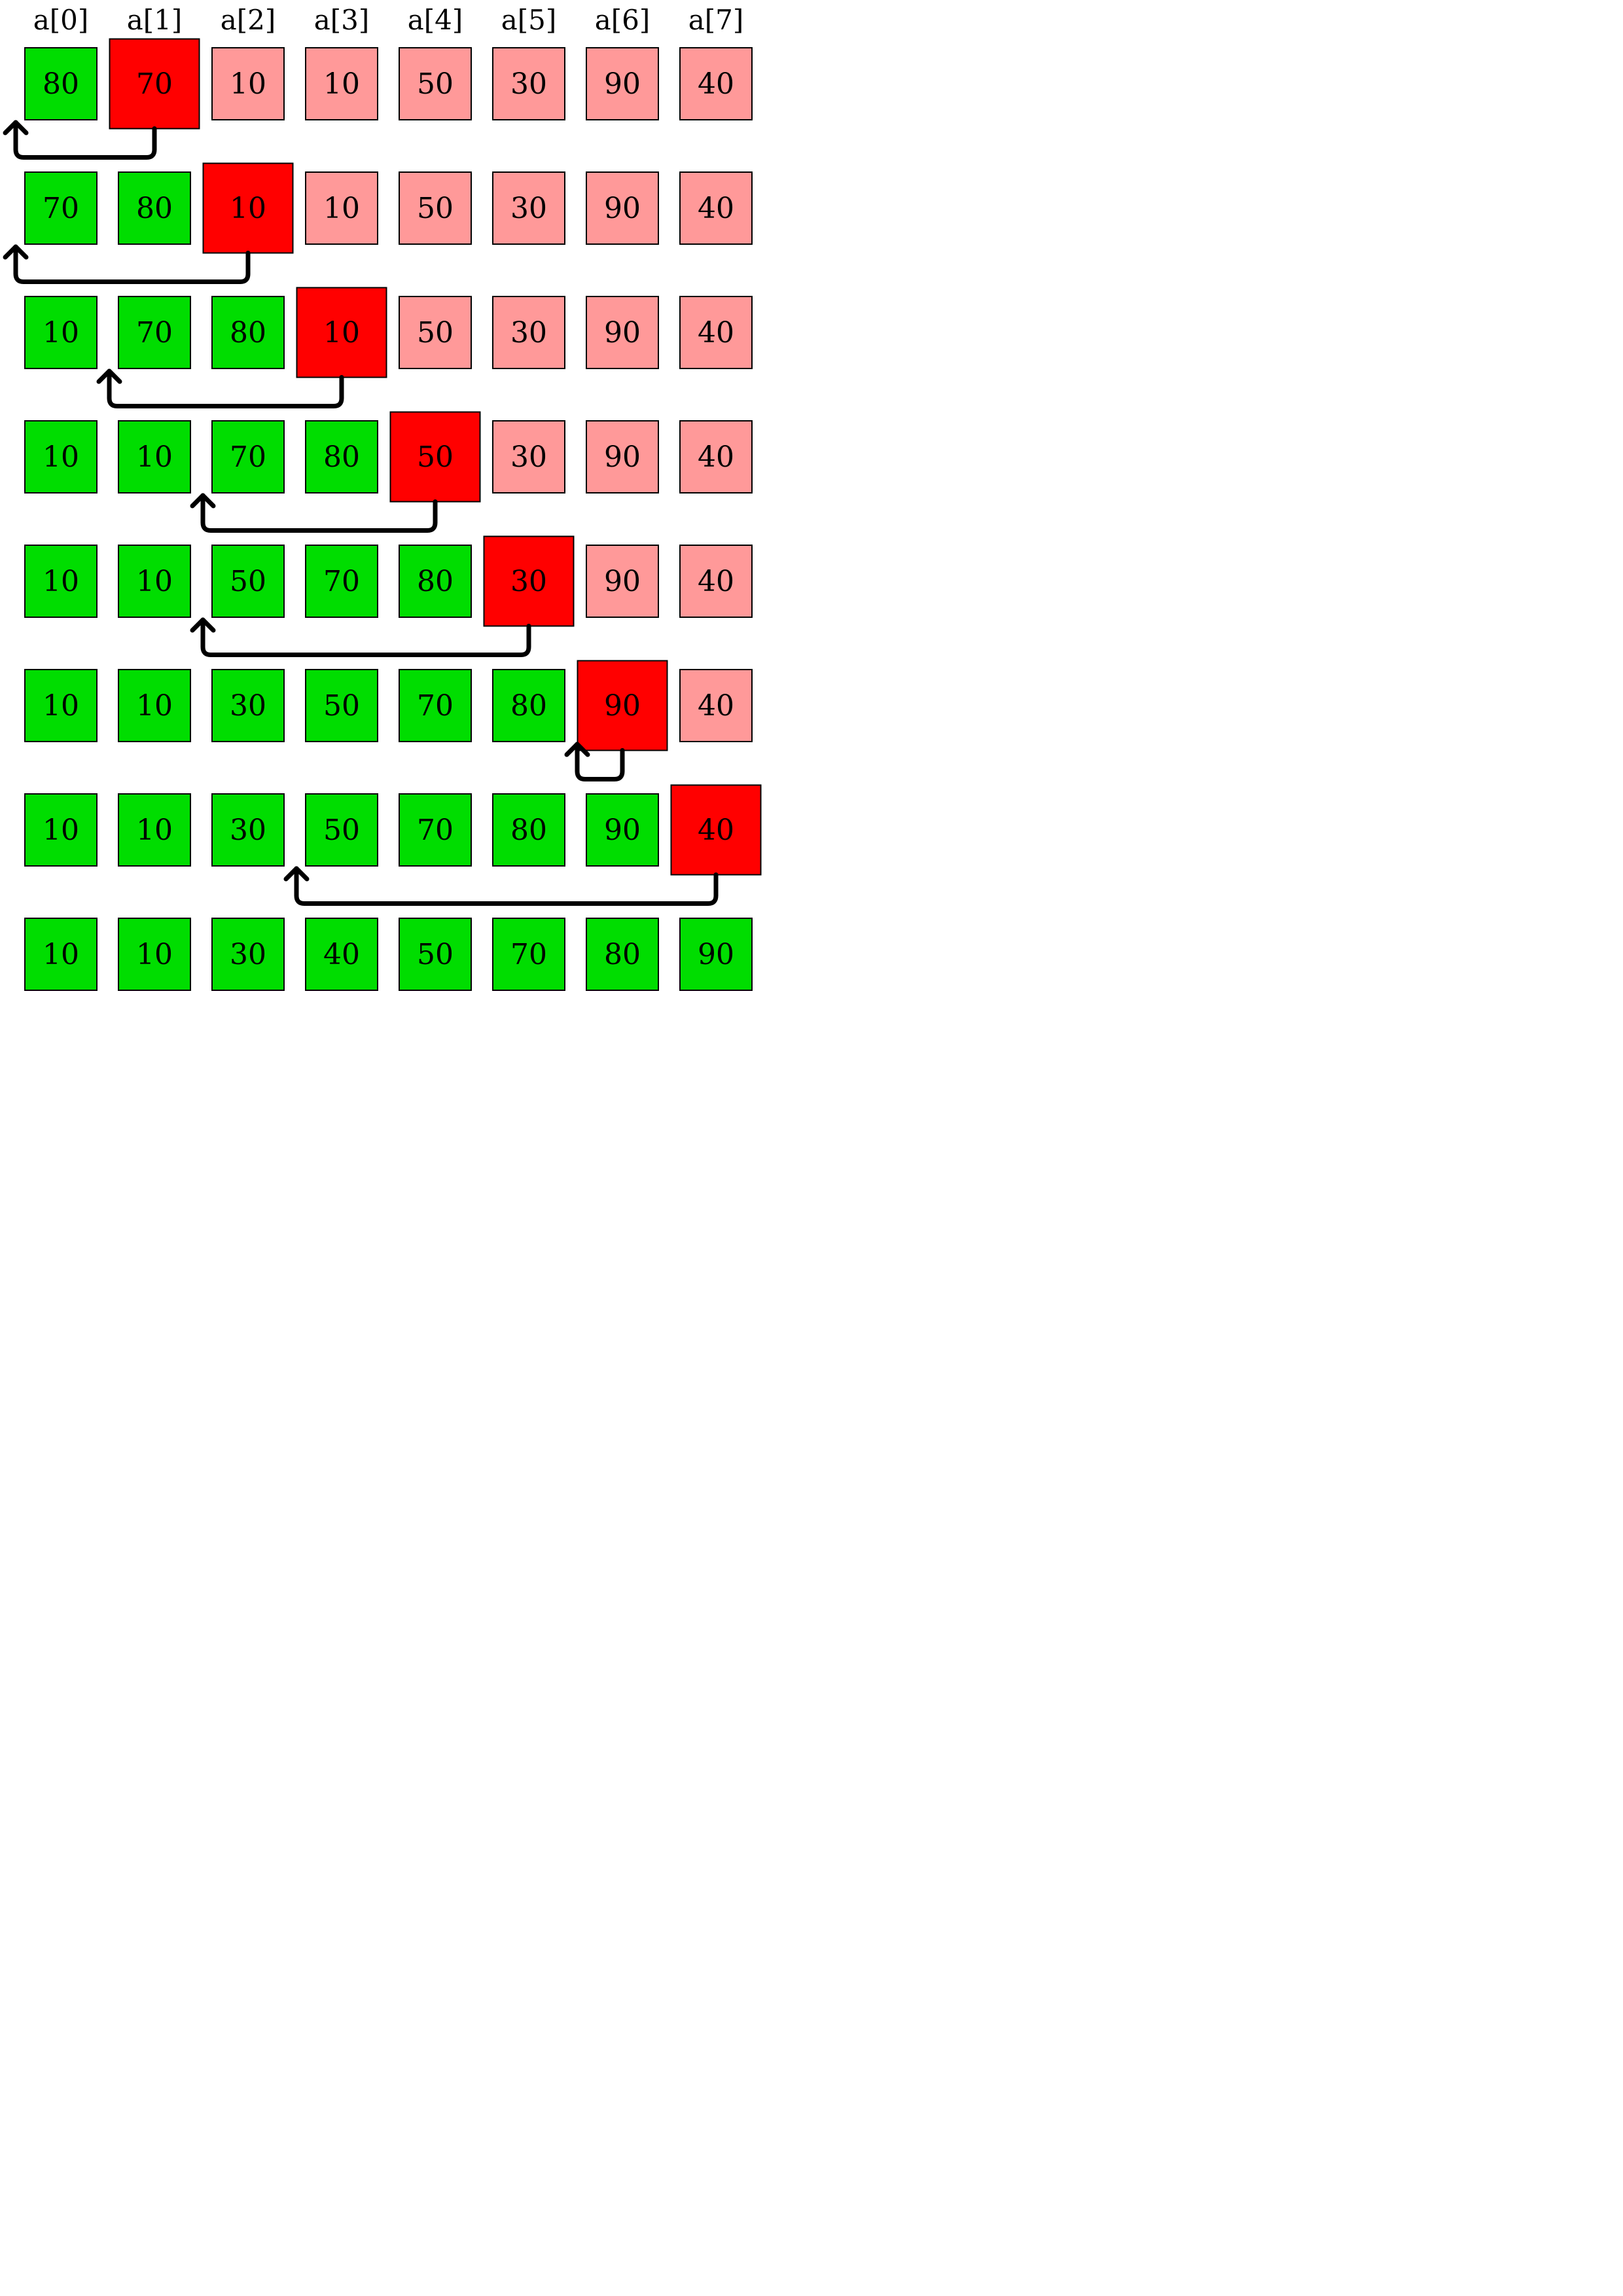  What do you see at coordinates (389, 954) in the screenshot?
I see `step-row-7: 10 10 30 40 50 70 80 90` at bounding box center [389, 954].